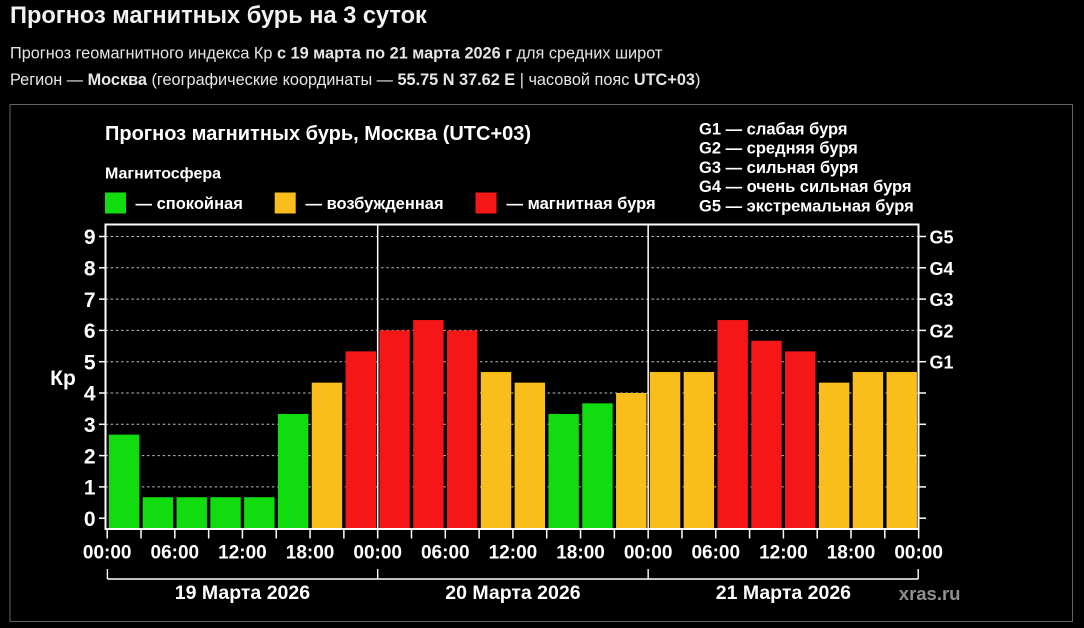 The height and width of the screenshot is (628, 1084). Describe the element at coordinates (90, 488) in the screenshot. I see `svg-text: 1` at that location.